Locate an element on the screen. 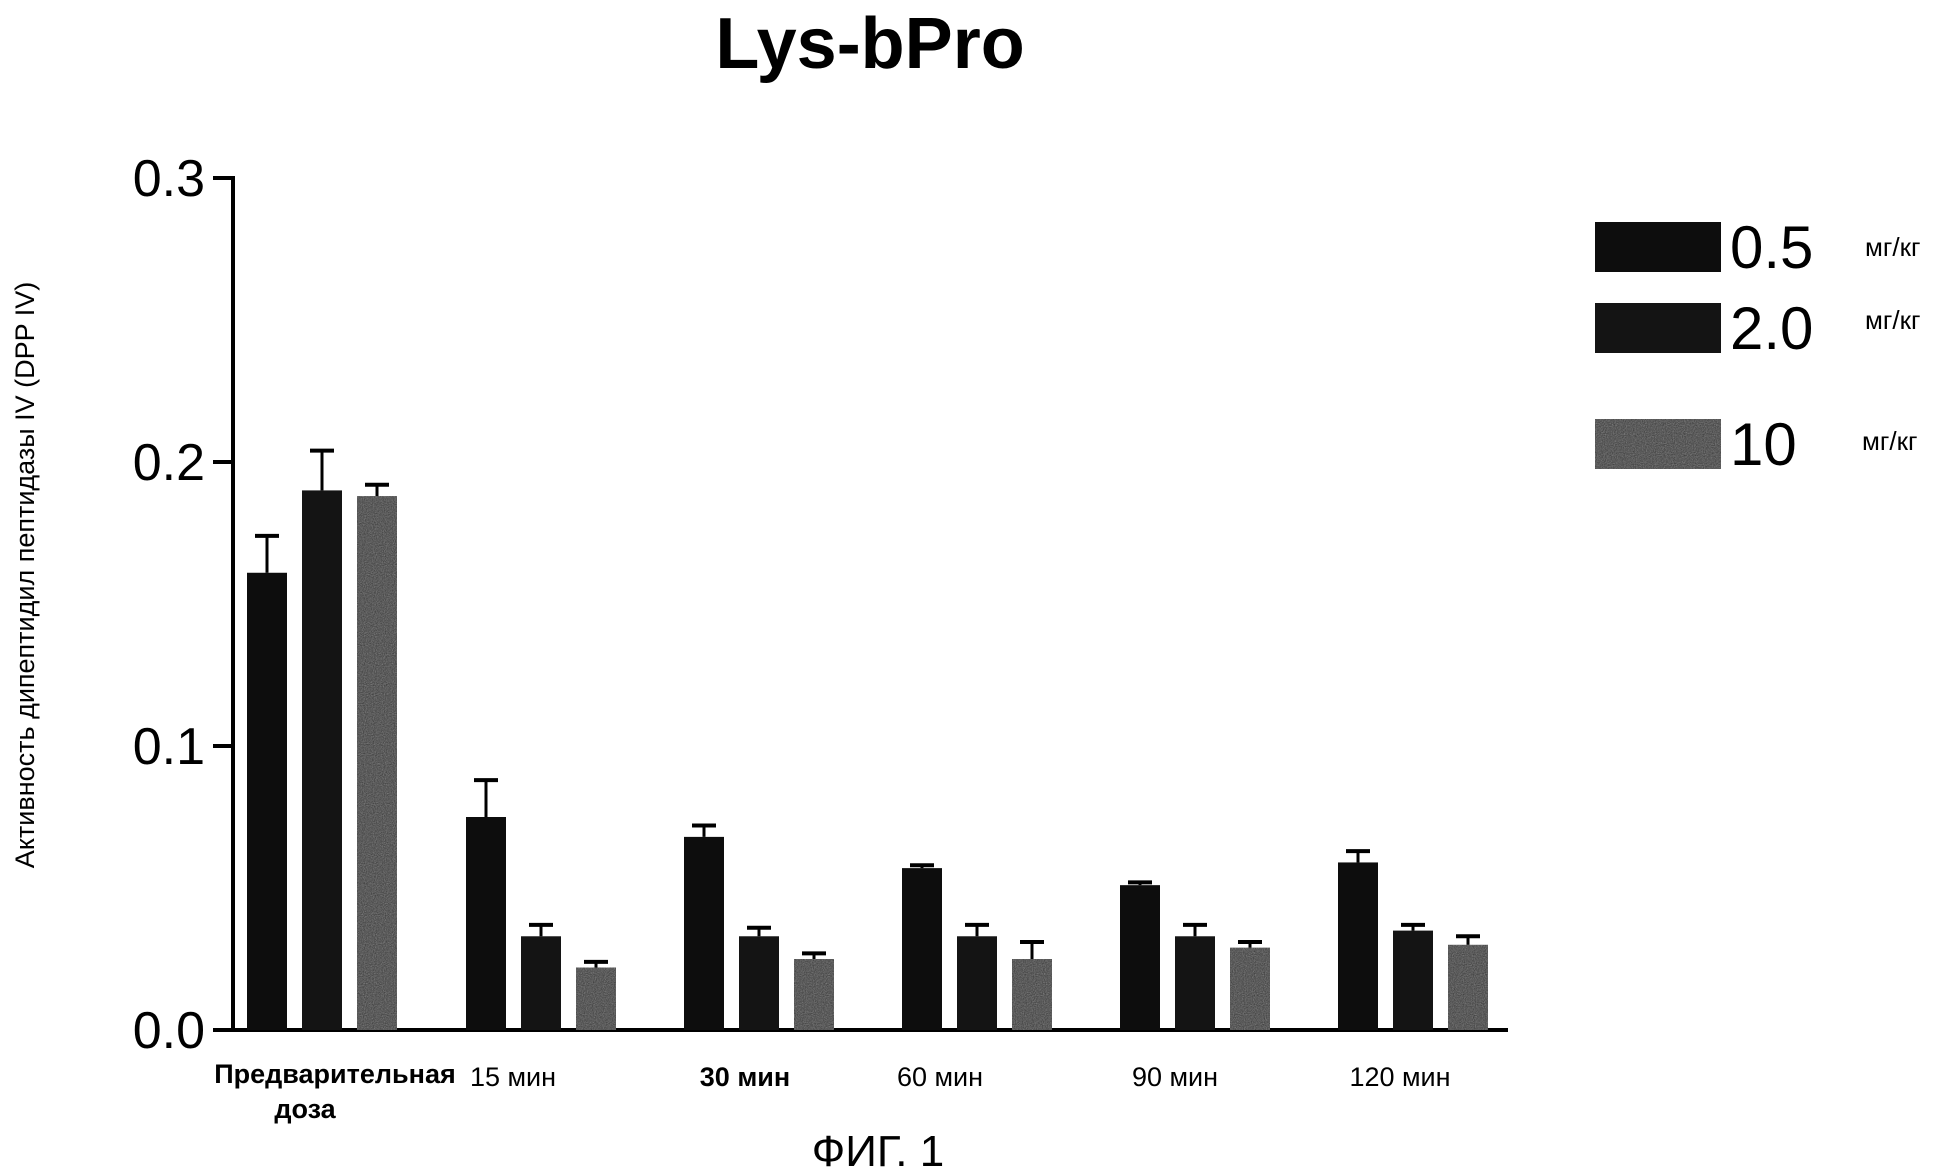 The height and width of the screenshot is (1174, 1948). y-tick-label: 0.3 is located at coordinates (169, 179).